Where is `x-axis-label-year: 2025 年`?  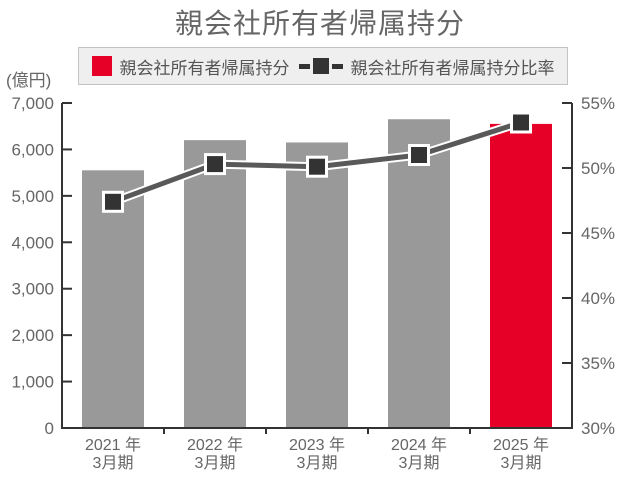
x-axis-label-year: 2025 年 is located at coordinates (521, 445).